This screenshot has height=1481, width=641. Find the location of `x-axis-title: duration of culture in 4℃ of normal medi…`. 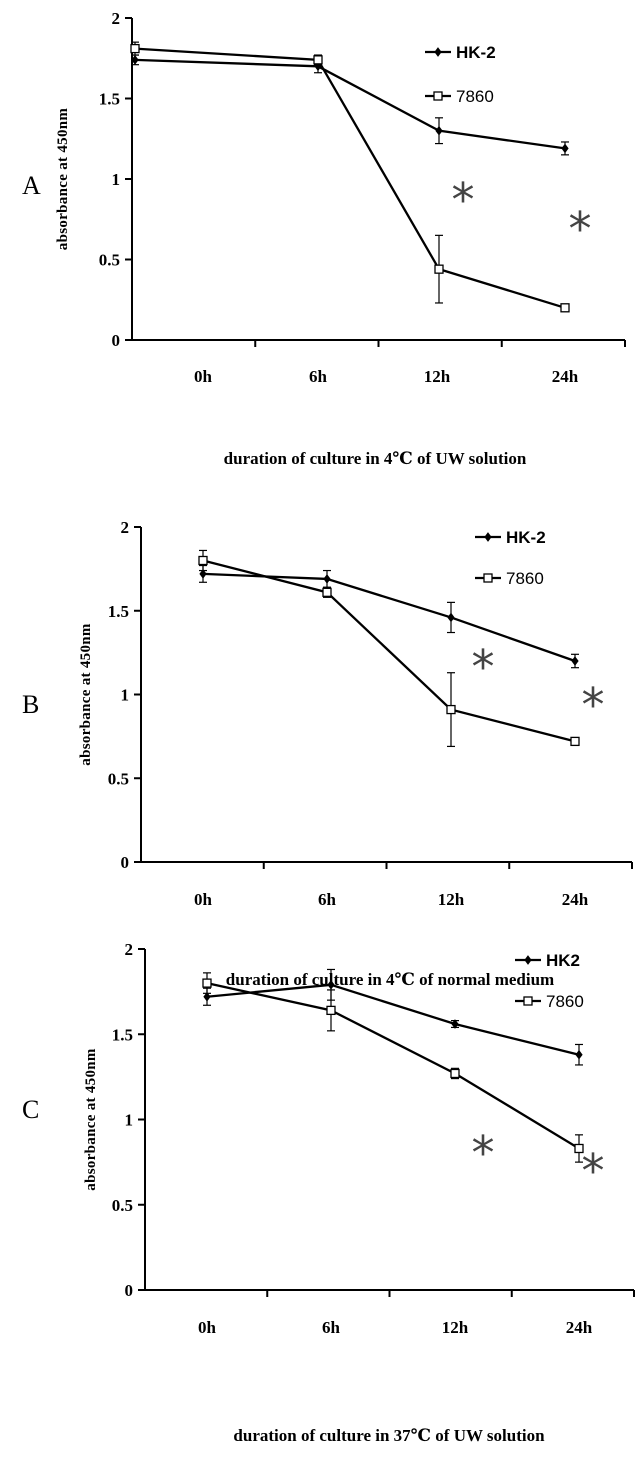

x-axis-title: duration of culture in 4℃ of normal medi… is located at coordinates (390, 979).